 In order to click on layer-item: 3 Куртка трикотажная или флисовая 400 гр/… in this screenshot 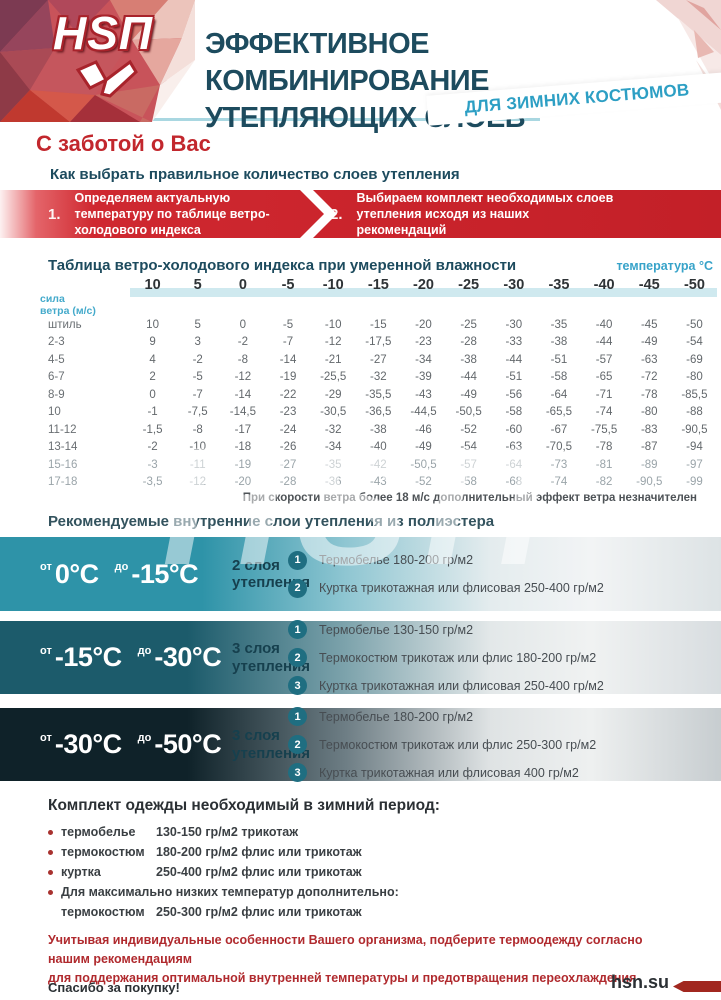, I will do `click(442, 772)`.